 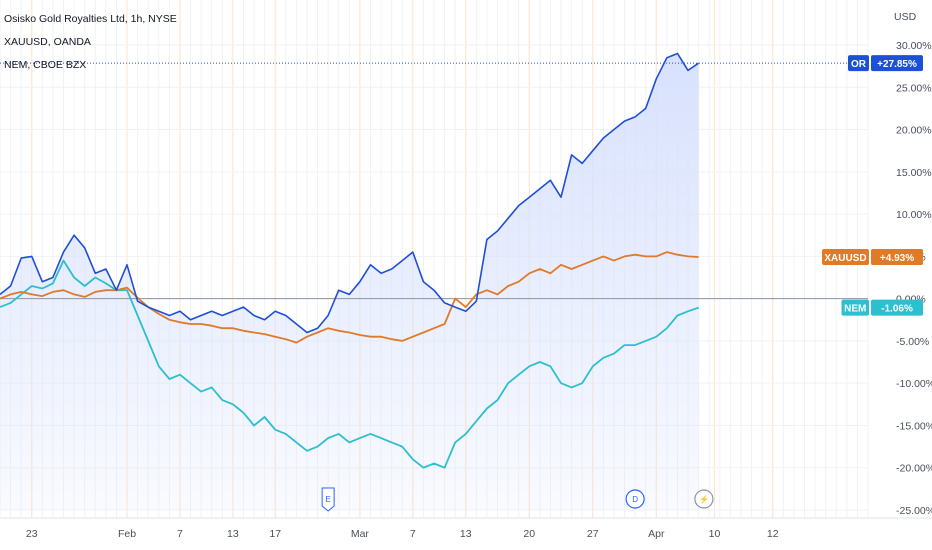 What do you see at coordinates (855, 309) in the screenshot?
I see `badge-symbol: NEM` at bounding box center [855, 309].